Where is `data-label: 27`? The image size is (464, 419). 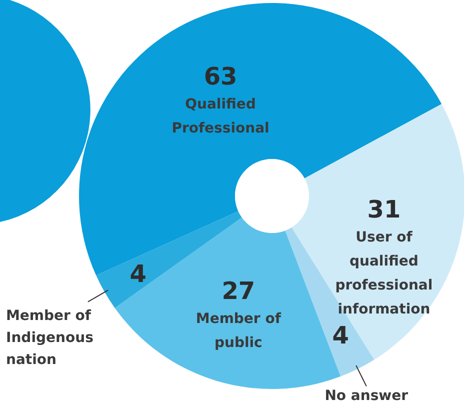 data-label: 27 is located at coordinates (239, 290).